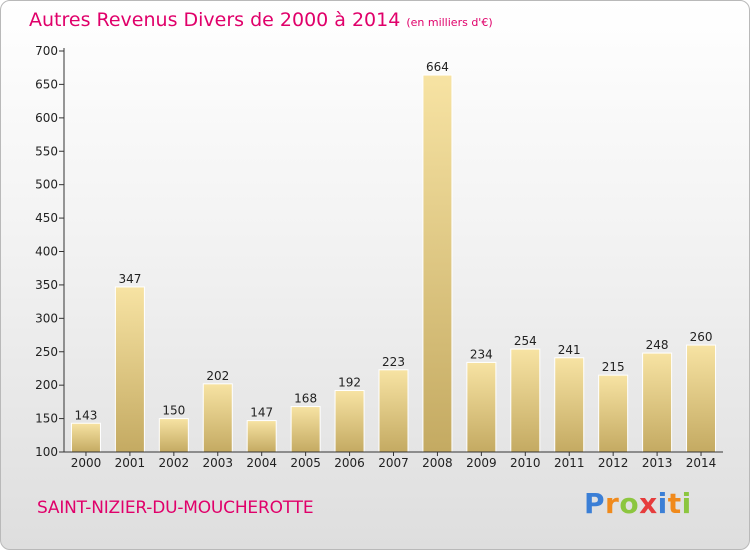 This screenshot has height=550, width=750. Describe the element at coordinates (525, 463) in the screenshot. I see `x-tick-label-2010: 2010` at that location.